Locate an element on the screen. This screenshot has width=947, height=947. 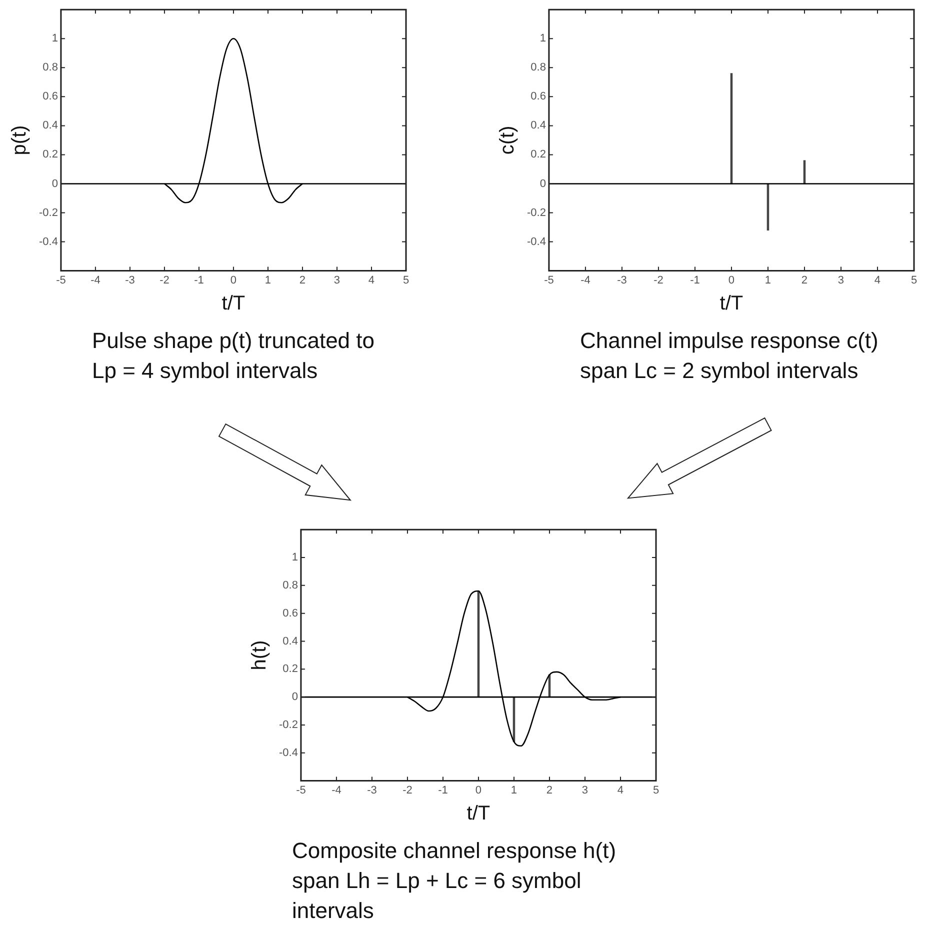
text: Pulse shape p(t) truncated to Lp = 4 symbol intervals is located at coordinates (234, 356).